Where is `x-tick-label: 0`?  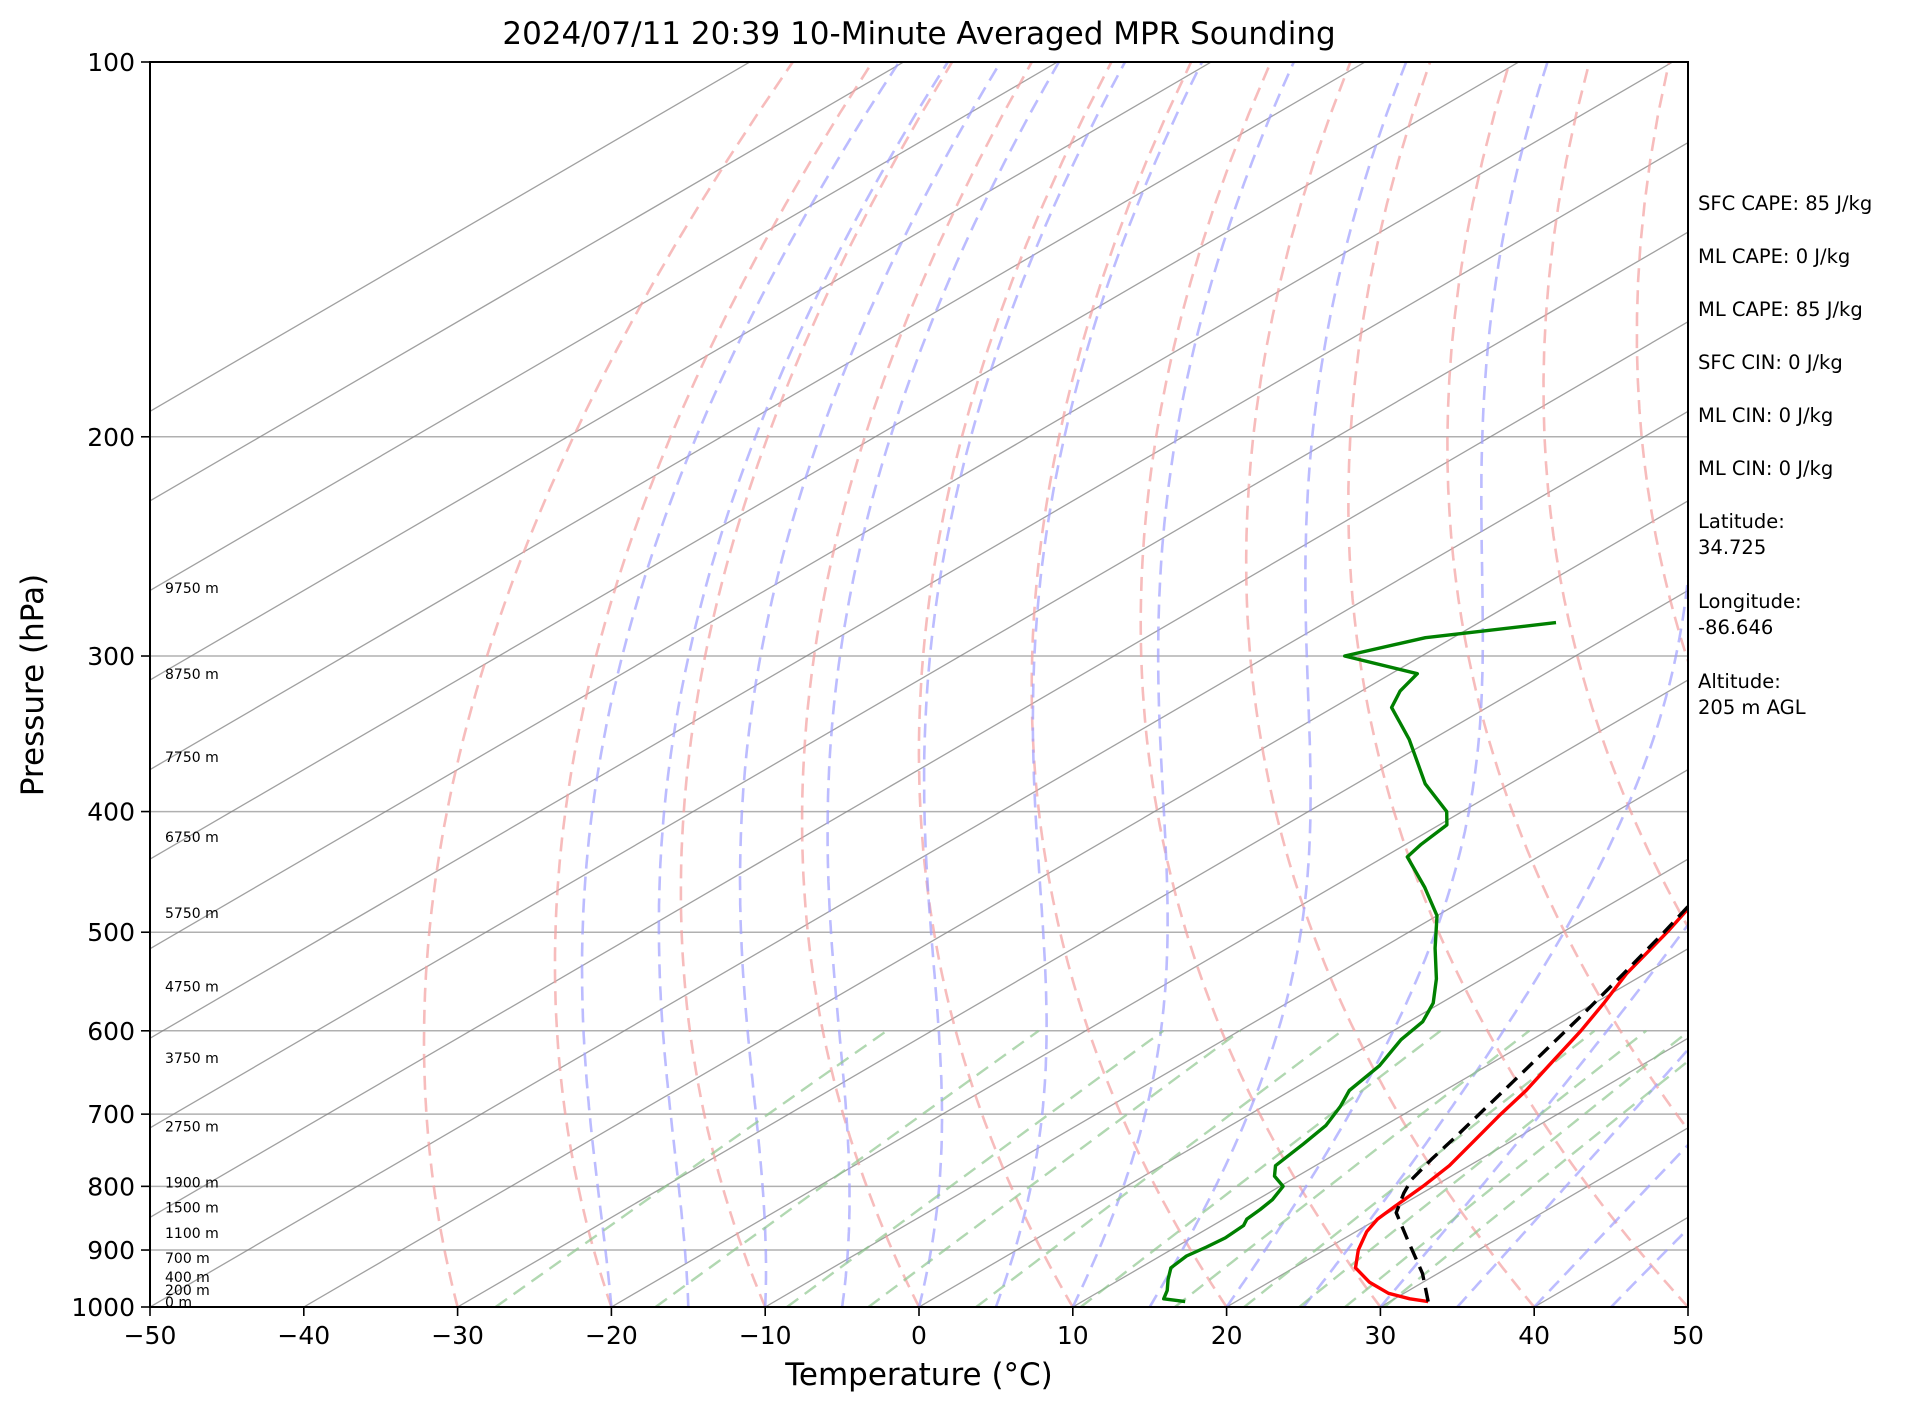 x-tick-label: 0 is located at coordinates (919, 1335).